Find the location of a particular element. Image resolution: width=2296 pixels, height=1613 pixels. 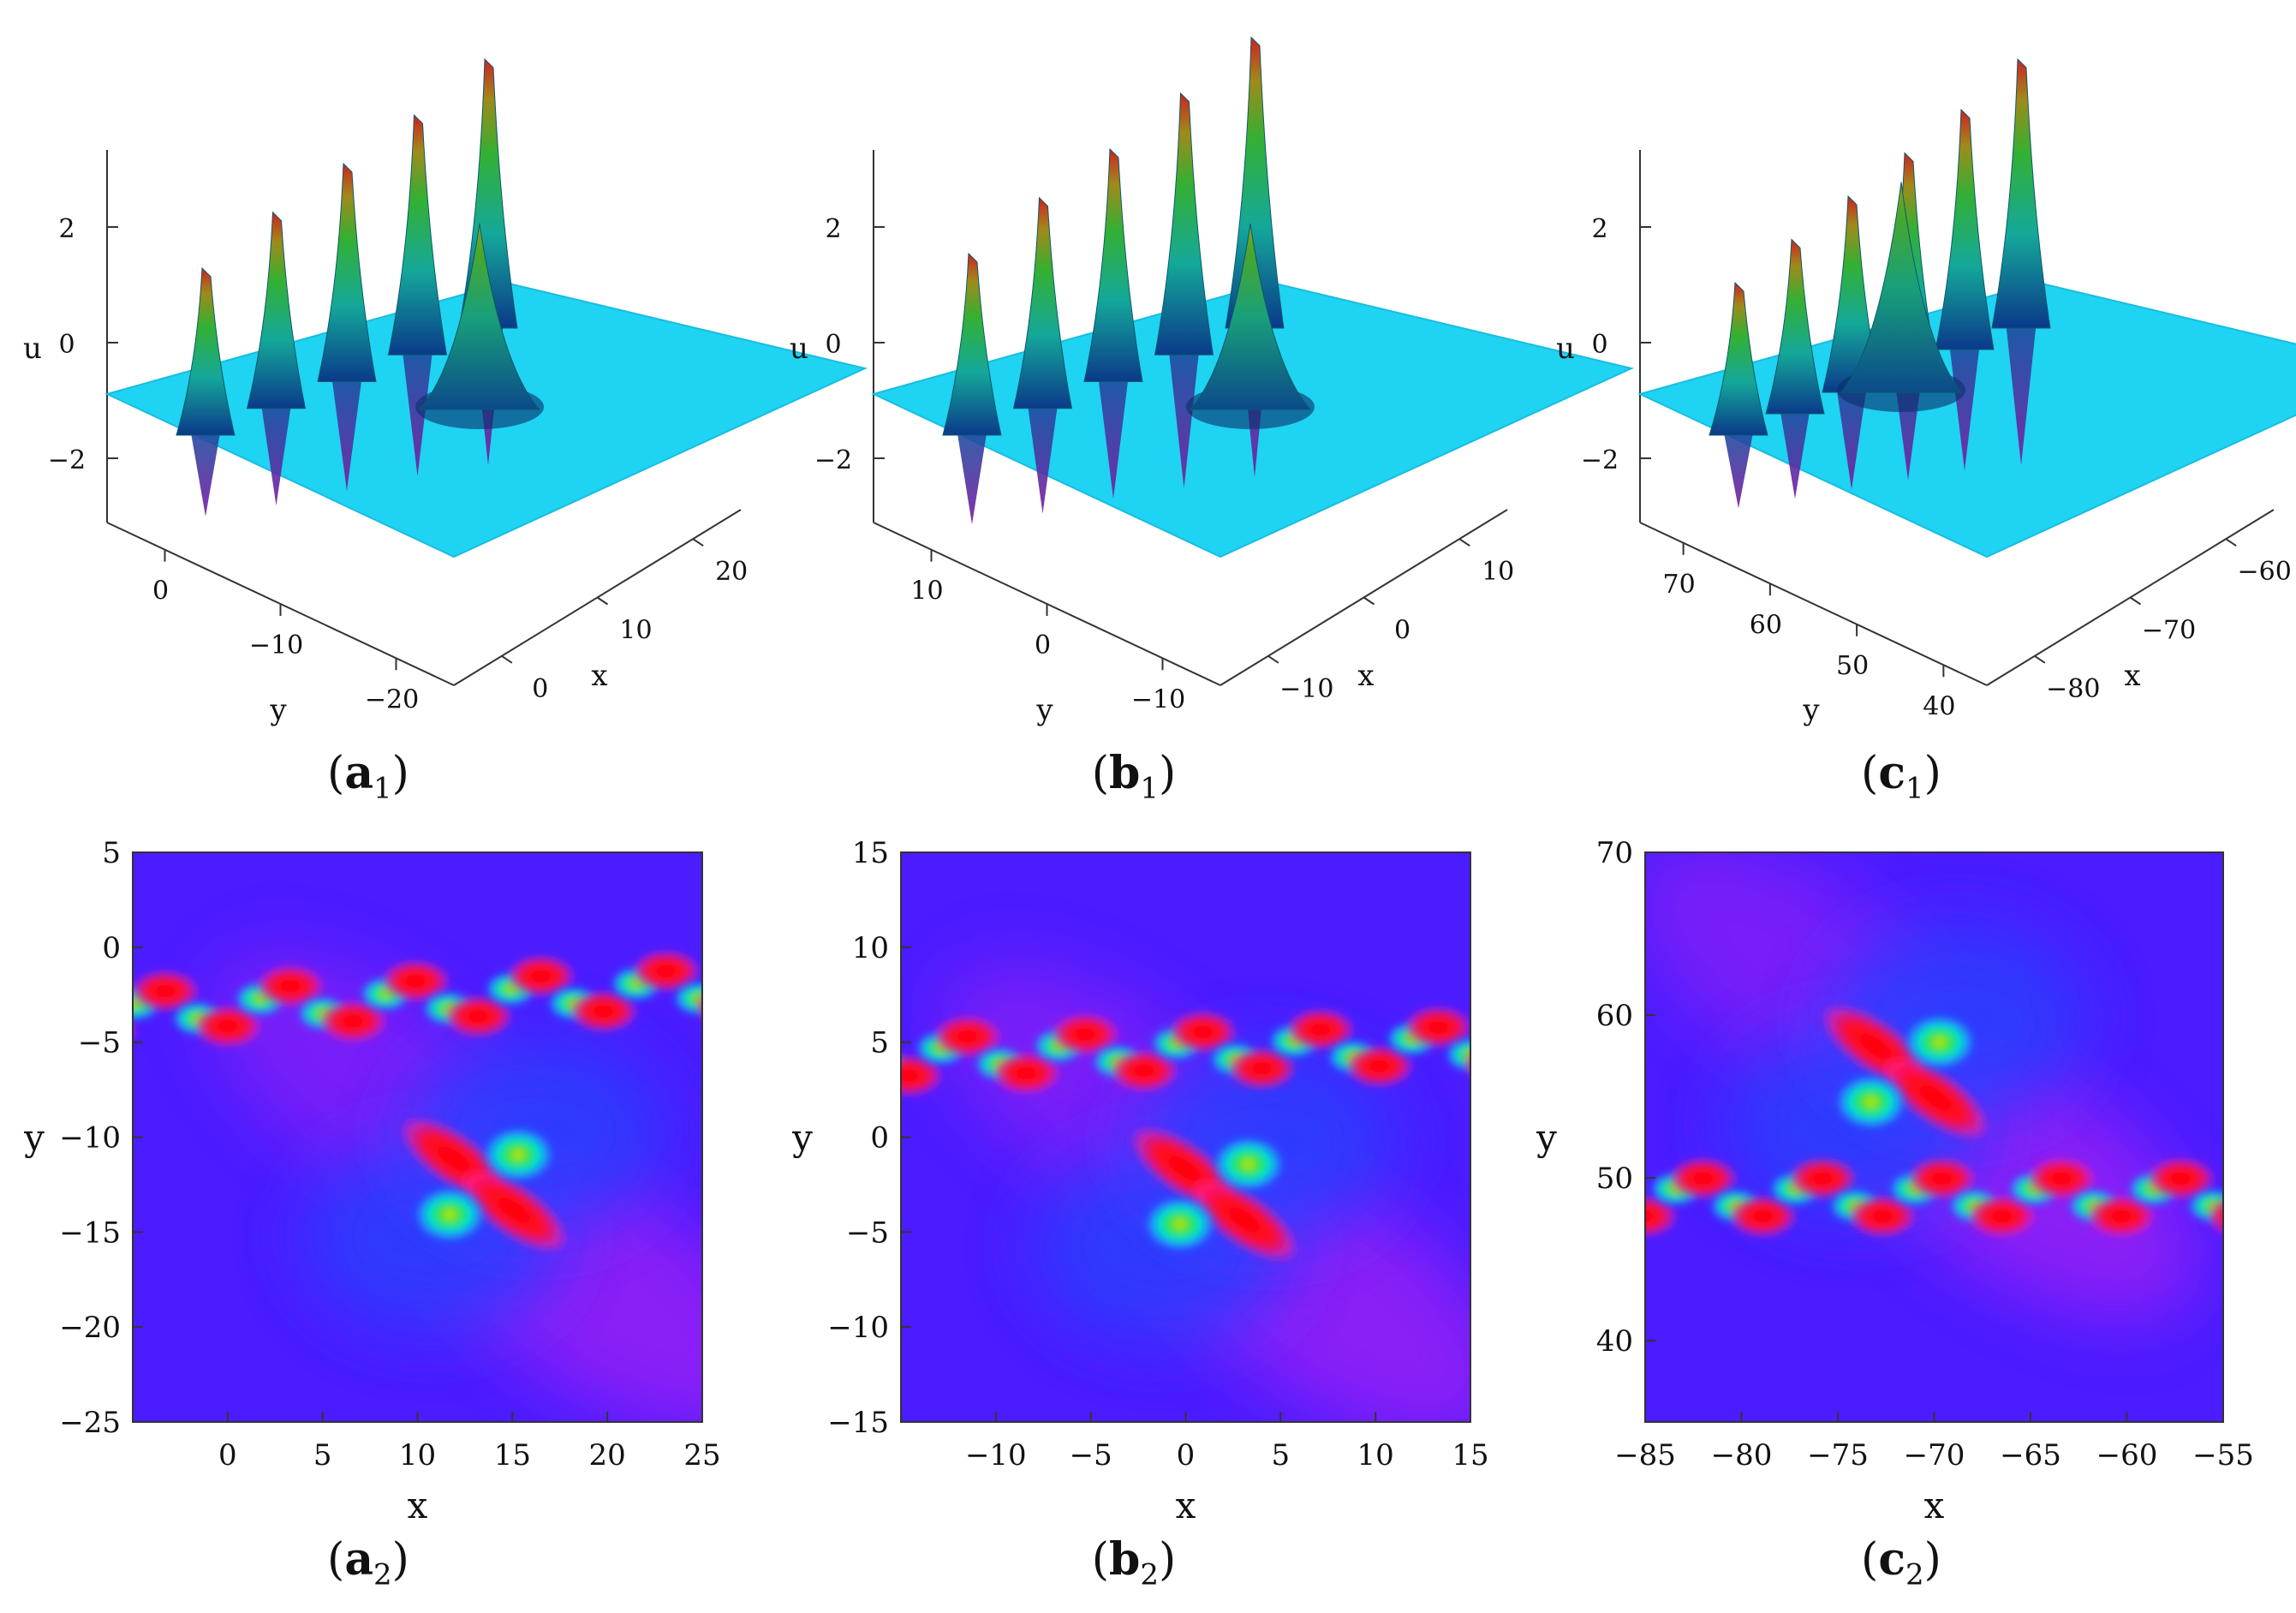

y-tick-label: 5 is located at coordinates (879, 1043).